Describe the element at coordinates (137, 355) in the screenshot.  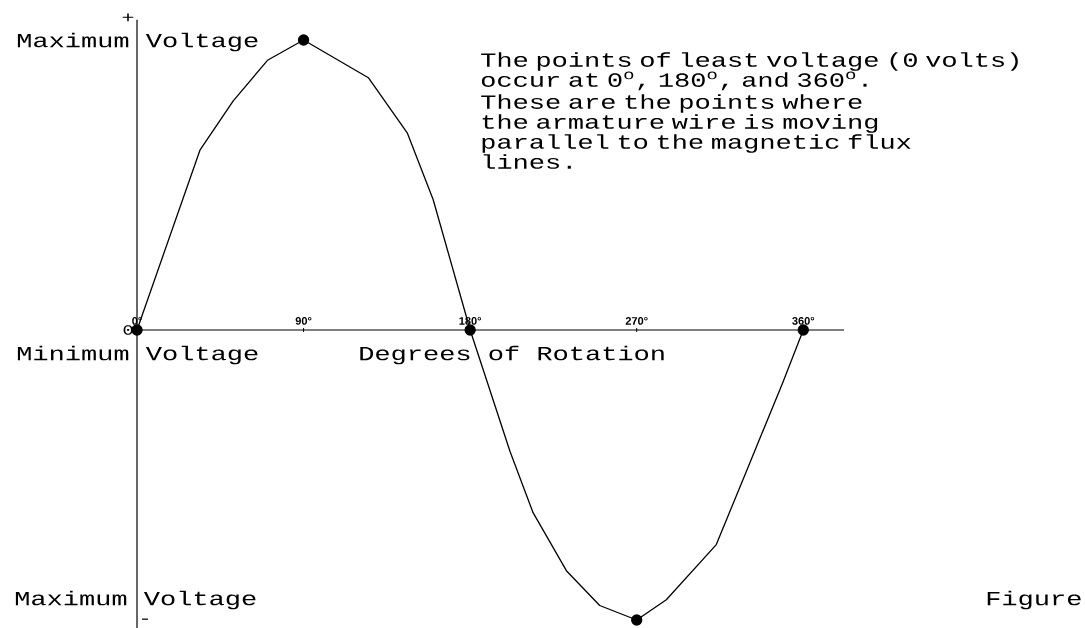
I see `annotation: Minimum Voltage` at that location.